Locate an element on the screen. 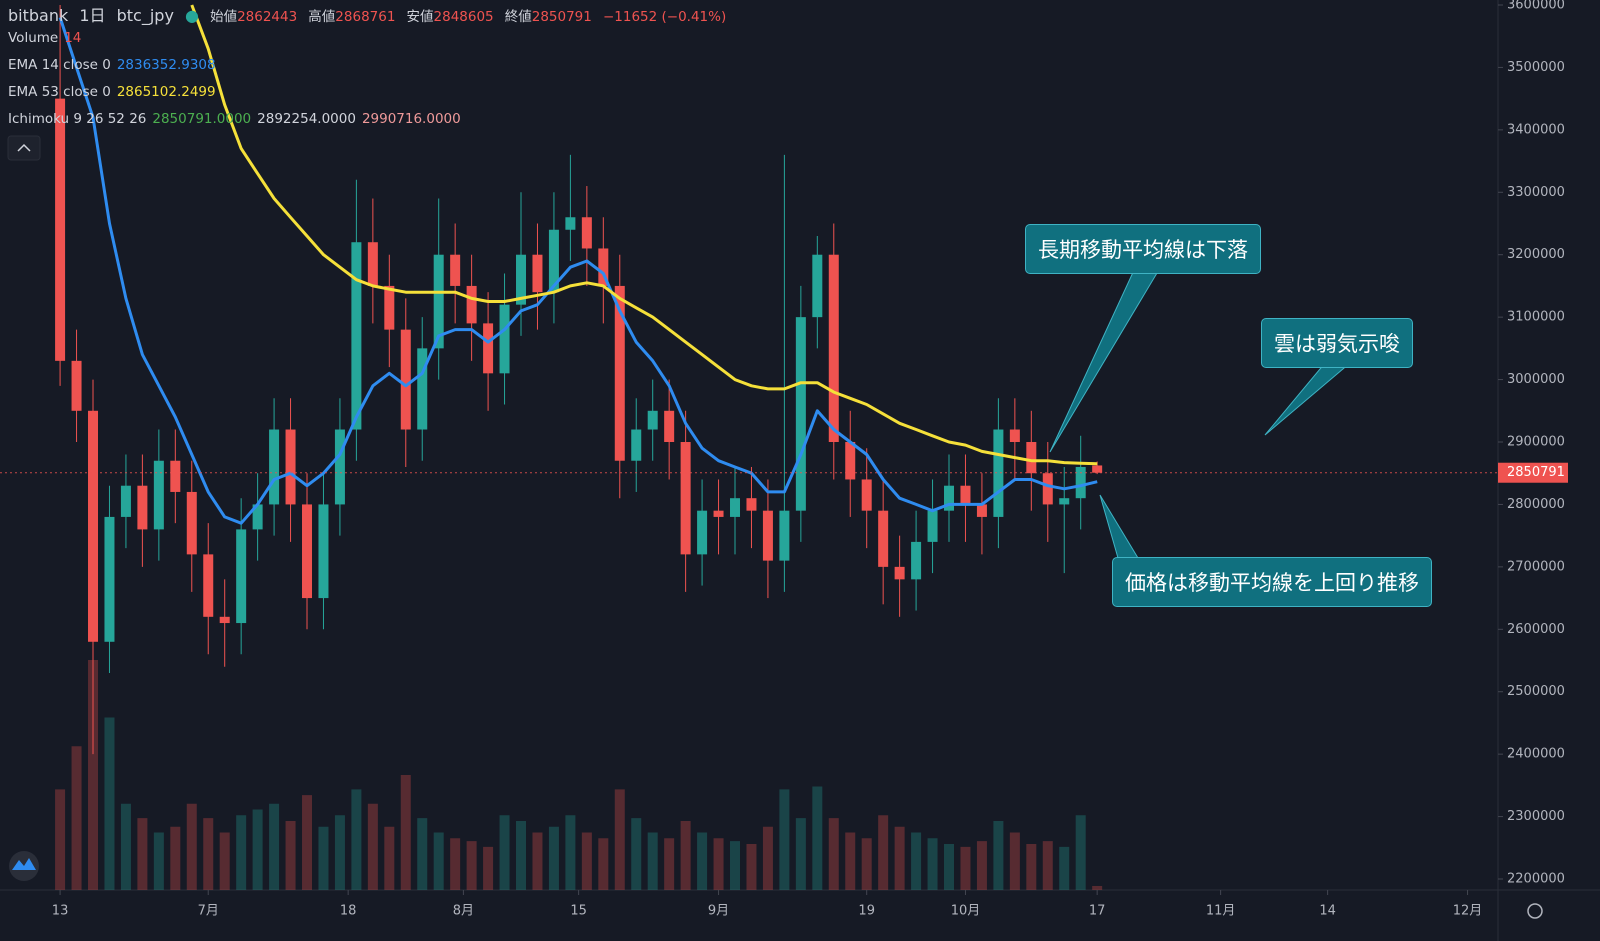 The image size is (1600, 941). legend-value: 14 is located at coordinates (73, 38).